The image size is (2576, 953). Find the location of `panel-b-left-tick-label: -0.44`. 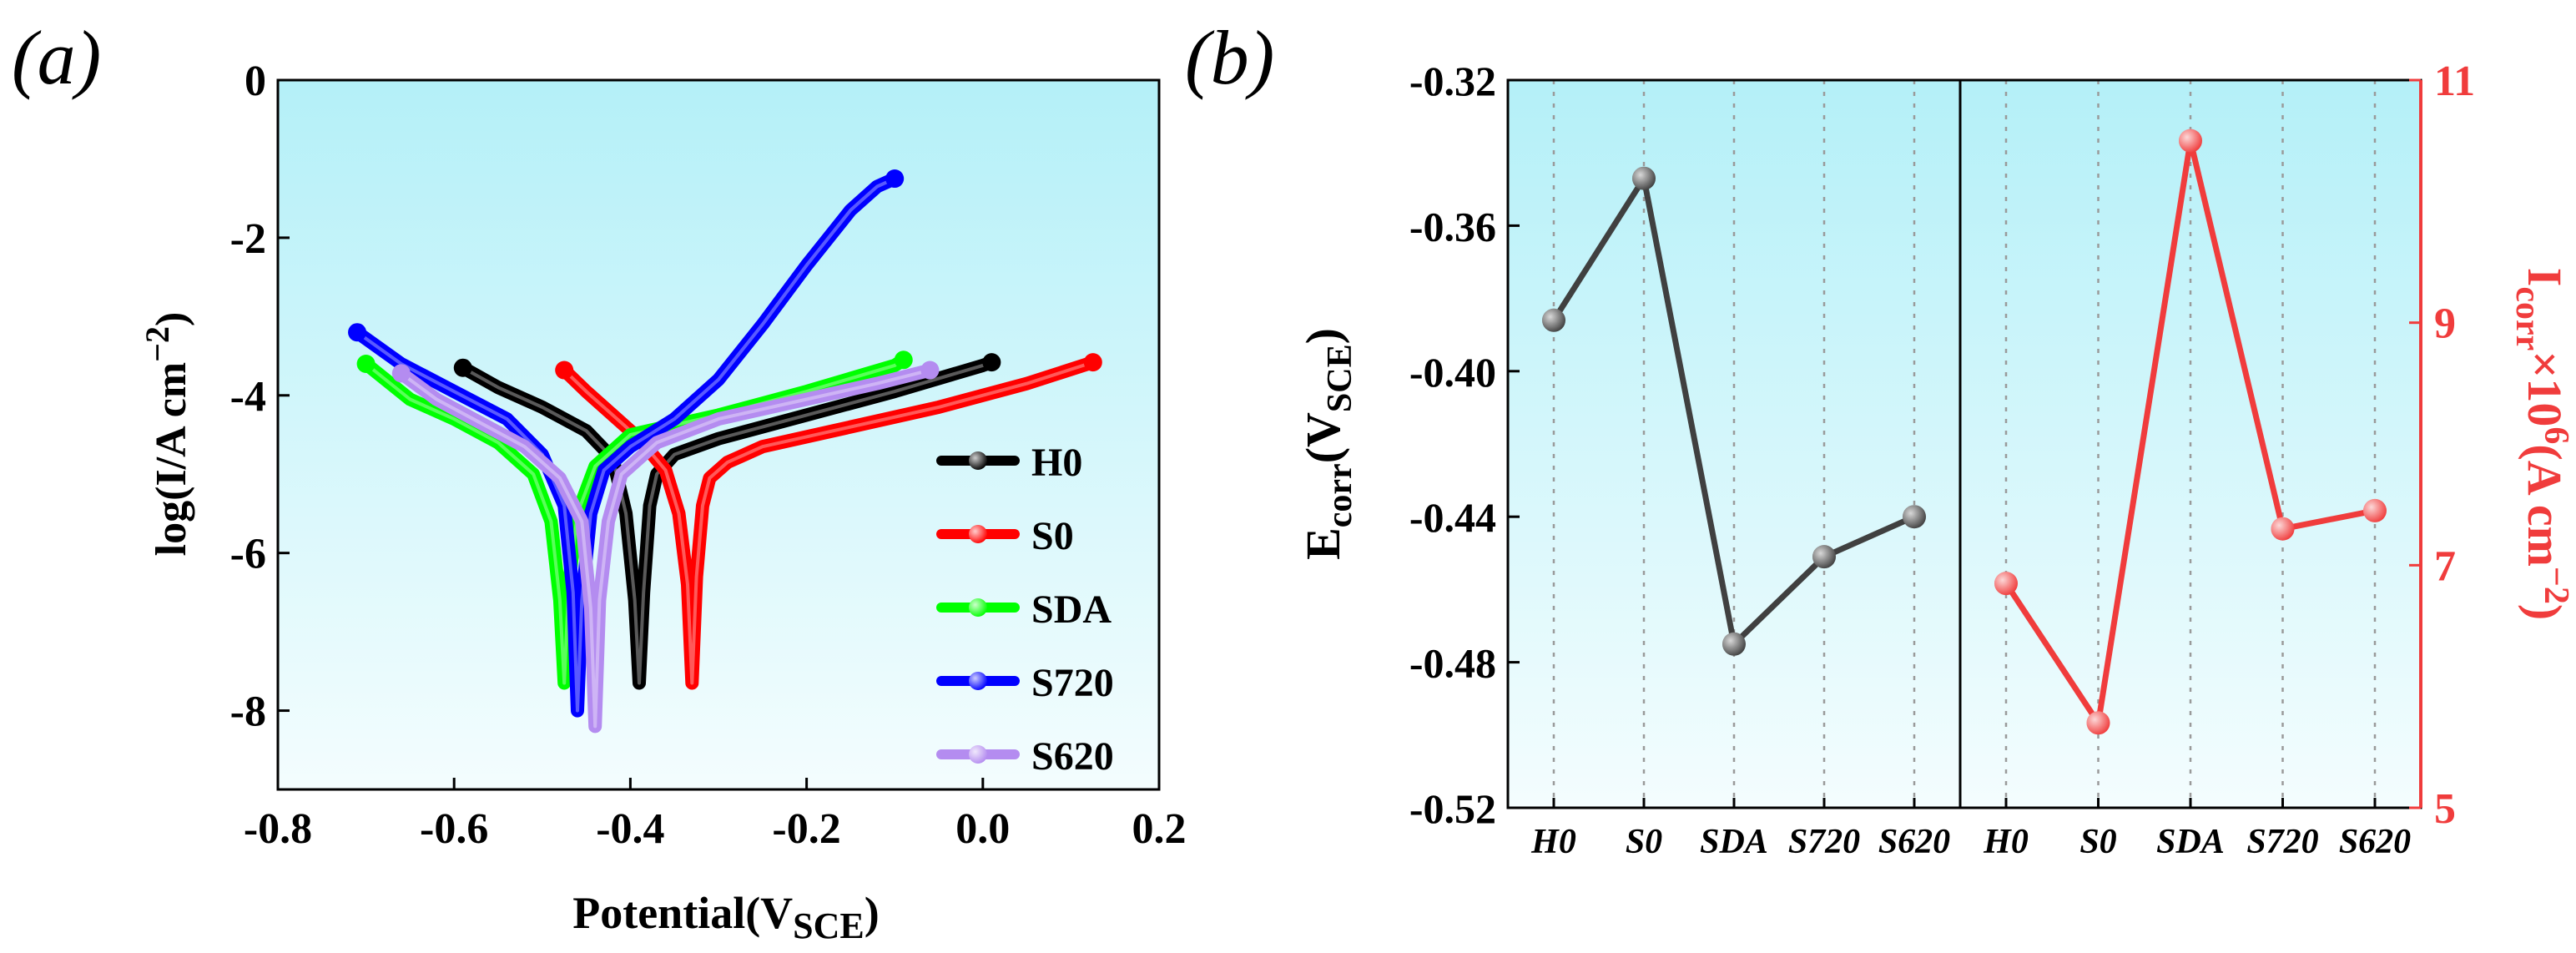

panel-b-left-tick-label: -0.44 is located at coordinates (1452, 517).